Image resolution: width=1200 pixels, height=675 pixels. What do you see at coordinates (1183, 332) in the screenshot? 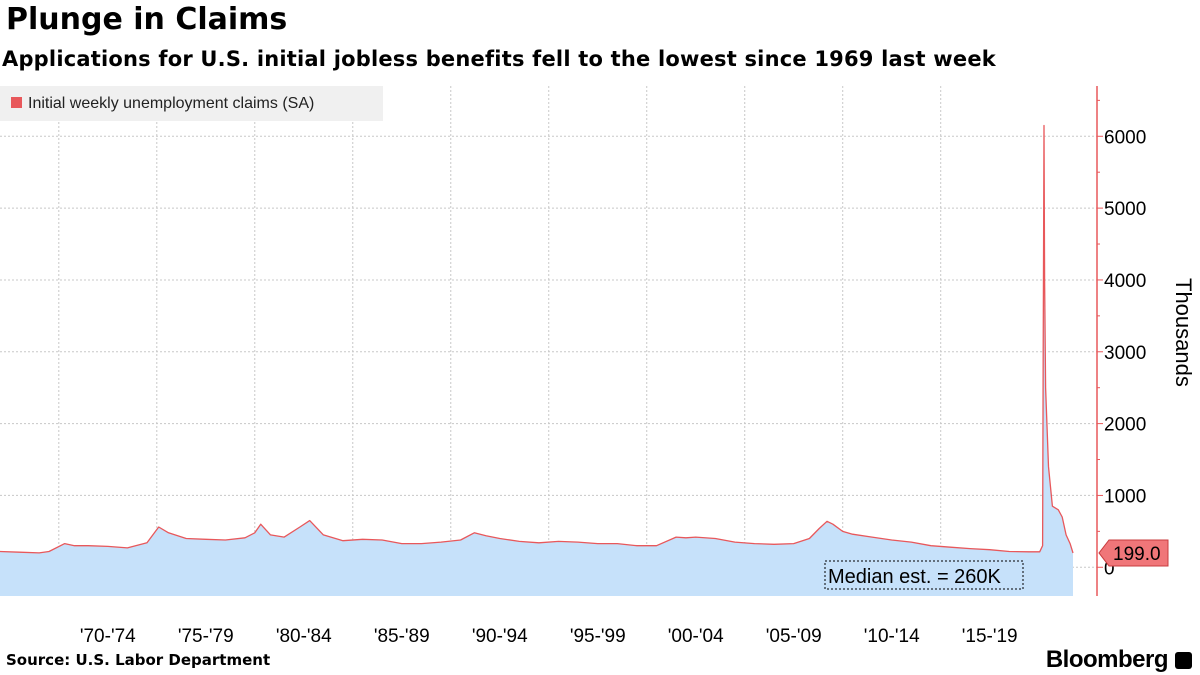
I see `y-axis-label: Thousands` at bounding box center [1183, 332].